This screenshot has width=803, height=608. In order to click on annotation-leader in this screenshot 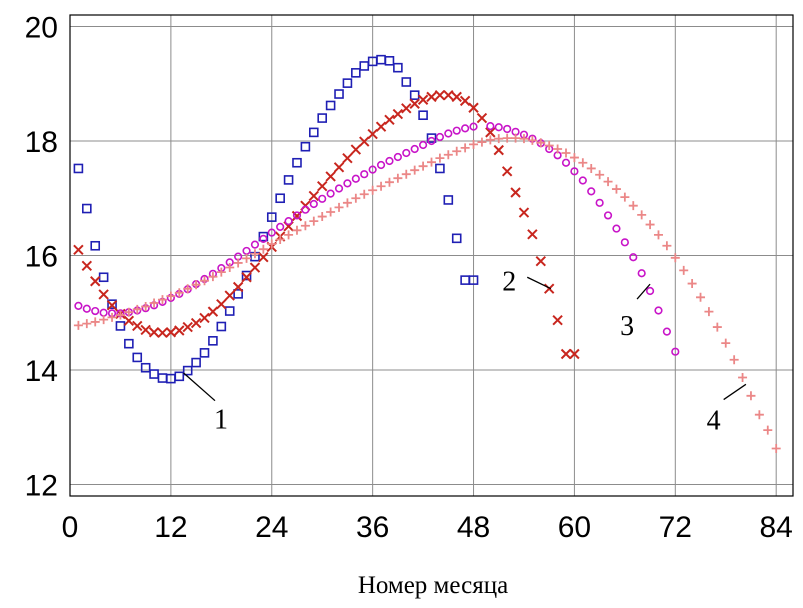, I will do `click(735, 392)`.